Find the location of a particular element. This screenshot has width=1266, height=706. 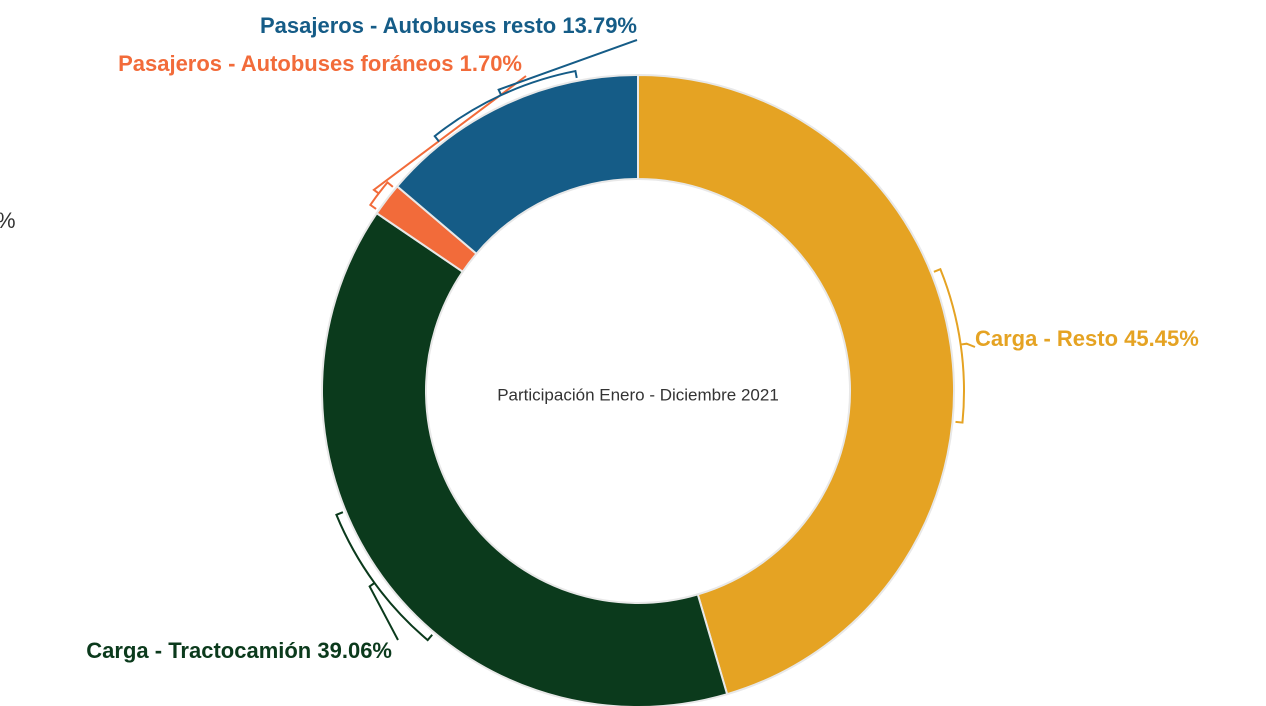

slice-value-label: 13.79% is located at coordinates (599, 25).